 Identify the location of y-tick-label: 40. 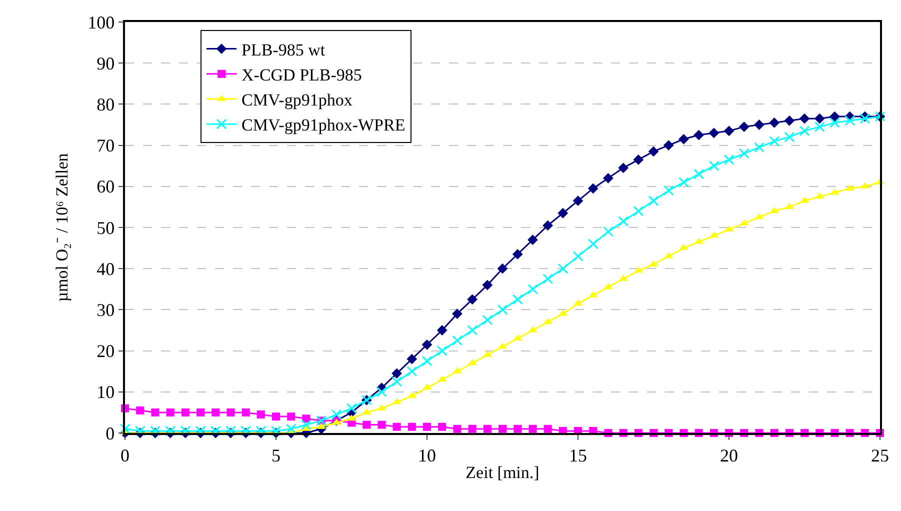
(105, 268).